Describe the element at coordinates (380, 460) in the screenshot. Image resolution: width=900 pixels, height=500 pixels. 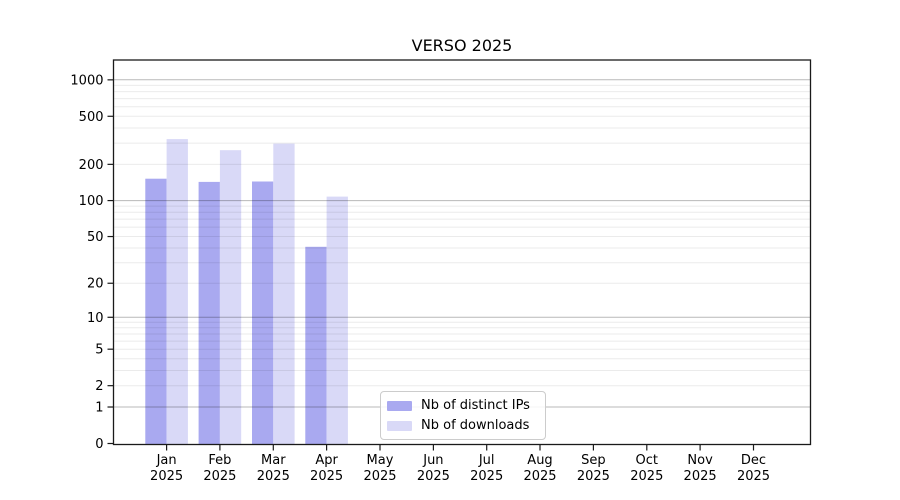
I see `x-tick-label-month: May` at that location.